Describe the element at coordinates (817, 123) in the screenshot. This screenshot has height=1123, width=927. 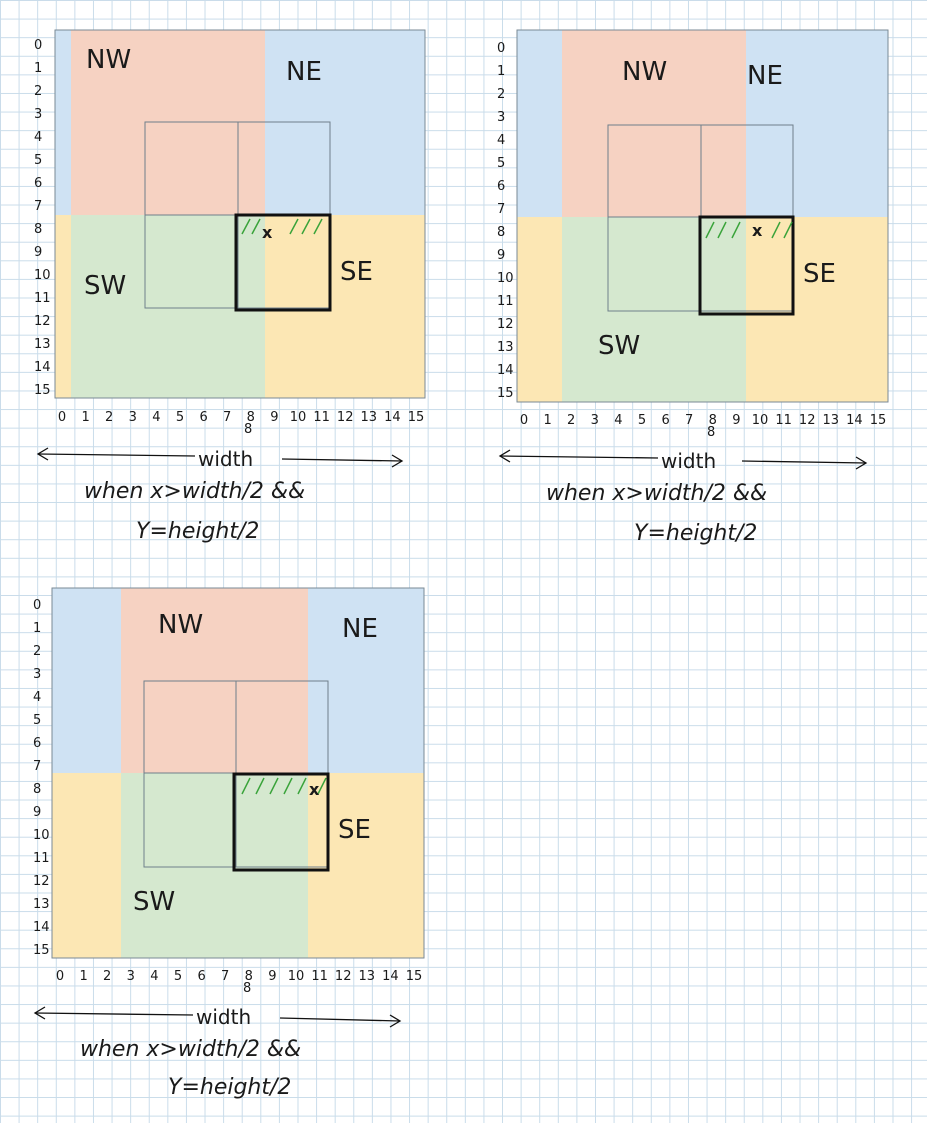
I see `quadrant-ne` at that location.